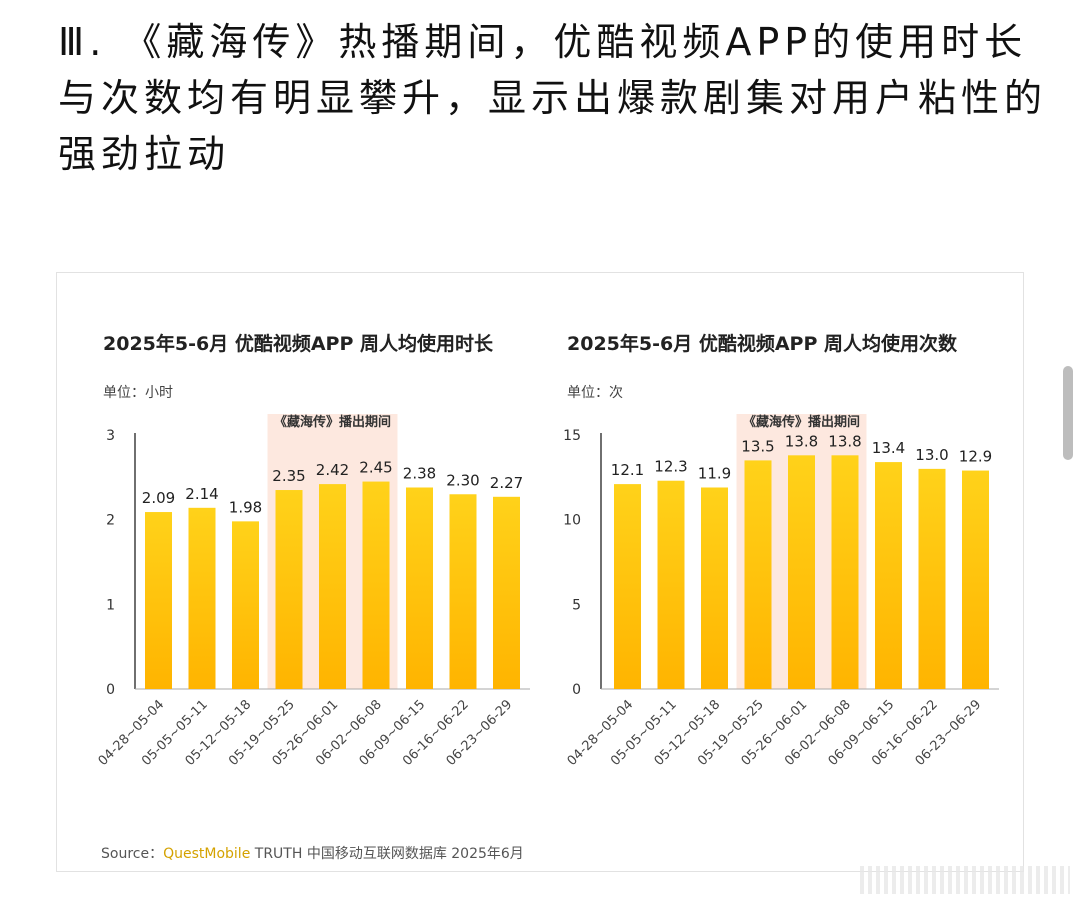 The image size is (1080, 910). Describe the element at coordinates (110, 436) in the screenshot. I see `y-tick-label: 3` at that location.